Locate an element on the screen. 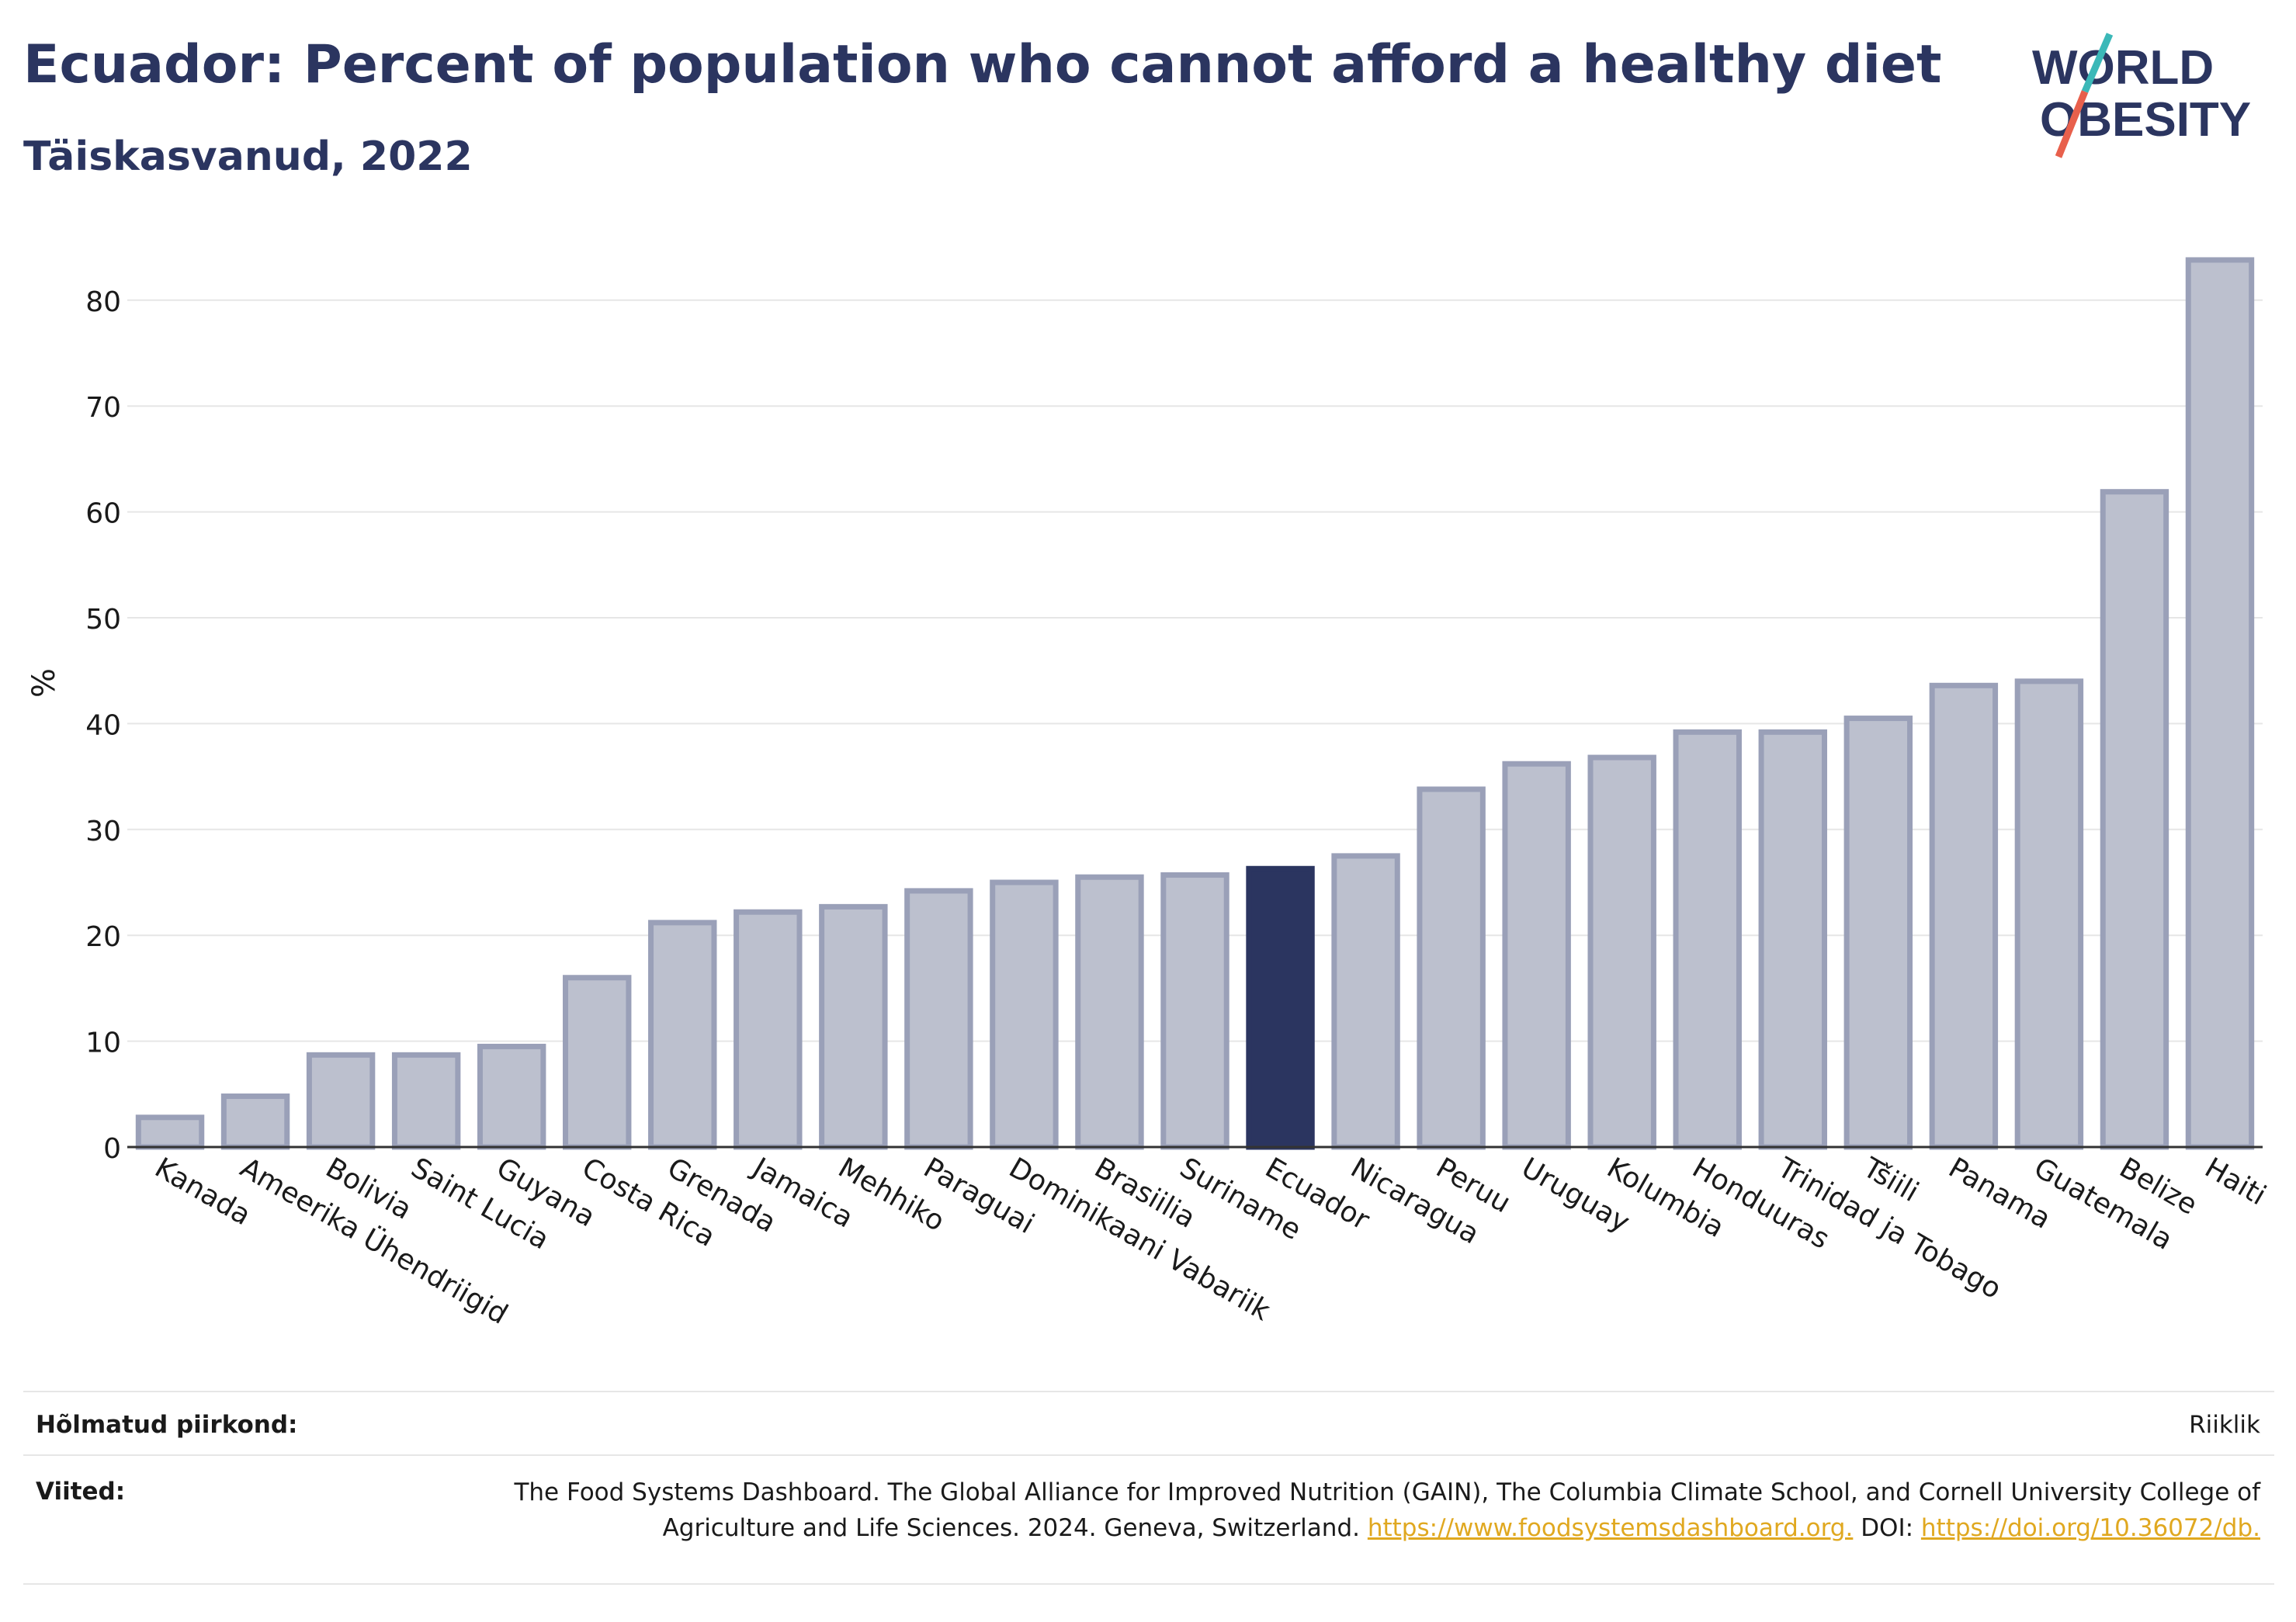 The width and height of the screenshot is (2296, 1622). bar-saint-lucia is located at coordinates (426, 1101).